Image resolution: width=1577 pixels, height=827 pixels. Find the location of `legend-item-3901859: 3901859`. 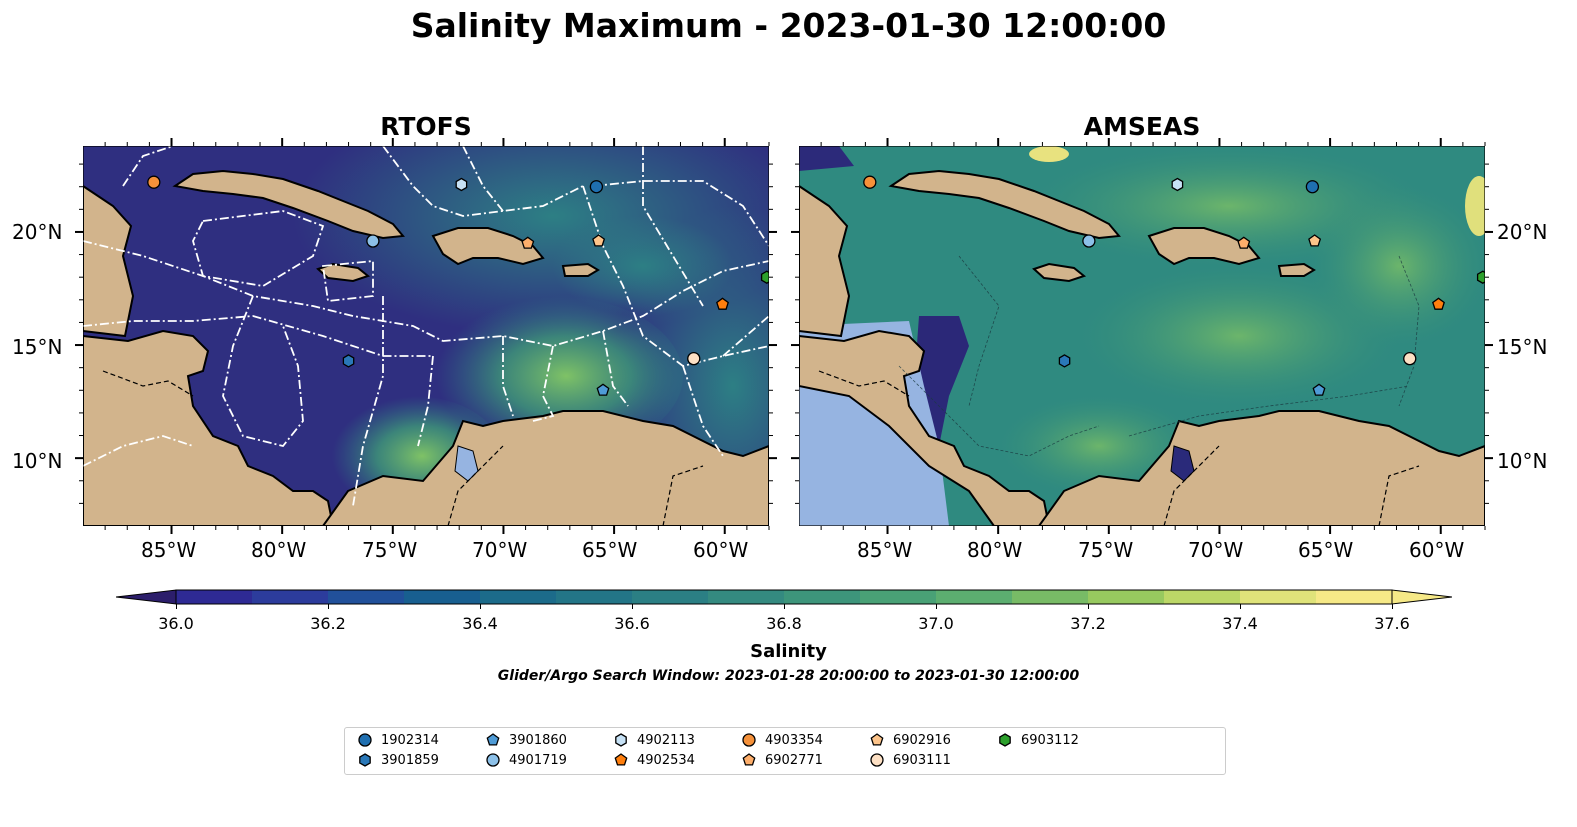

legend-item-3901859: 3901859 is located at coordinates (398, 760).